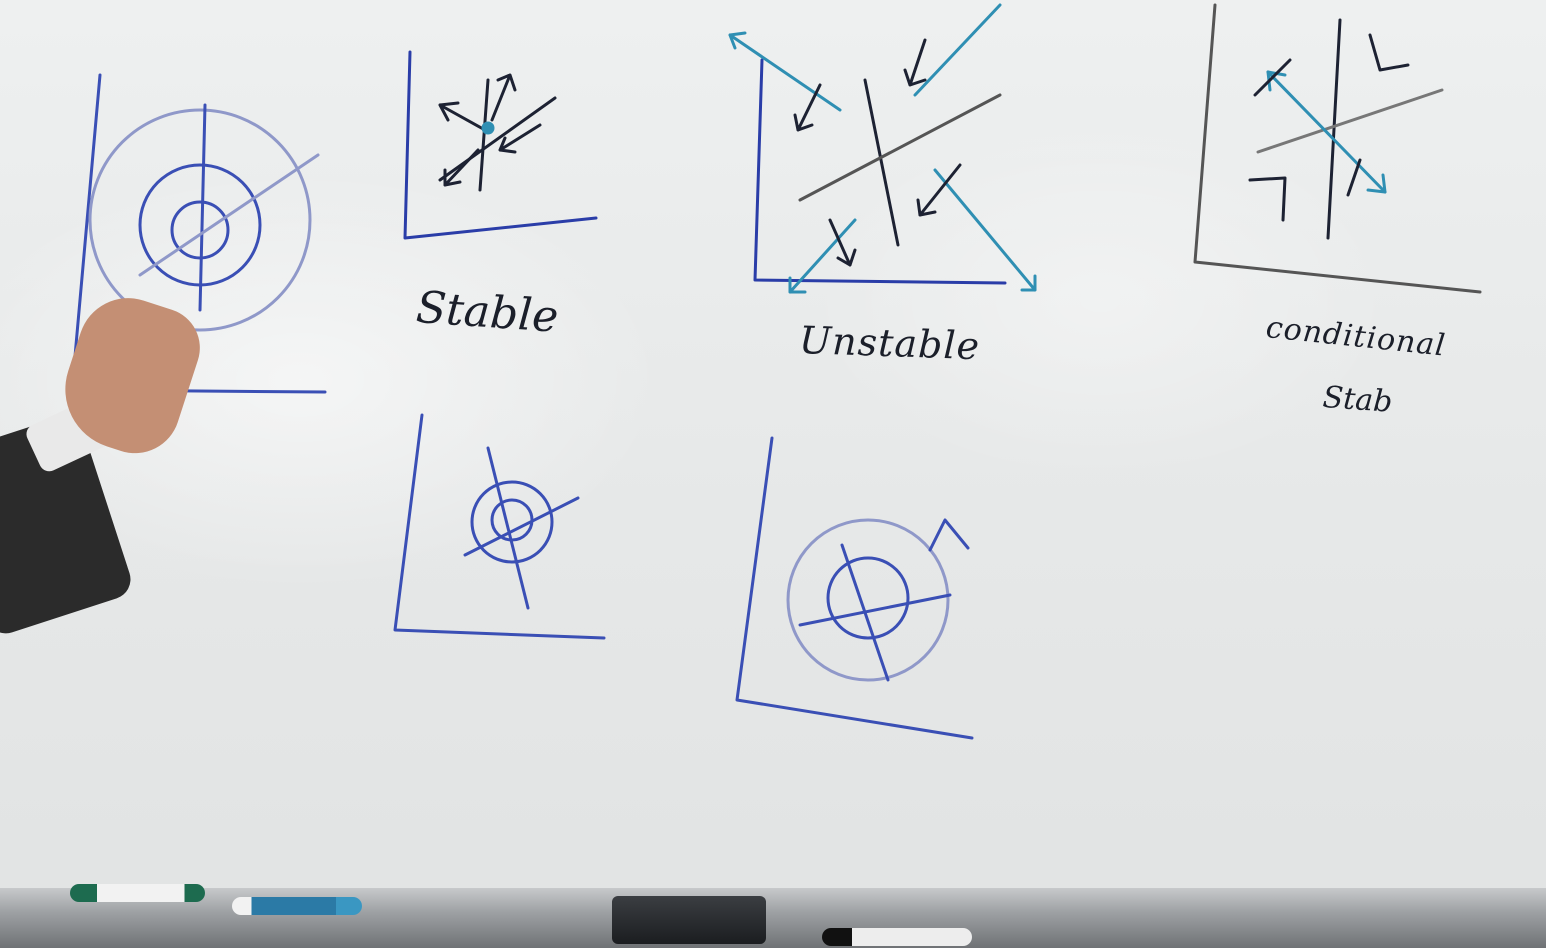 This screenshot has width=1546, height=948. What do you see at coordinates (1357, 400) in the screenshot?
I see `conditional-label-line2: Stab` at bounding box center [1357, 400].